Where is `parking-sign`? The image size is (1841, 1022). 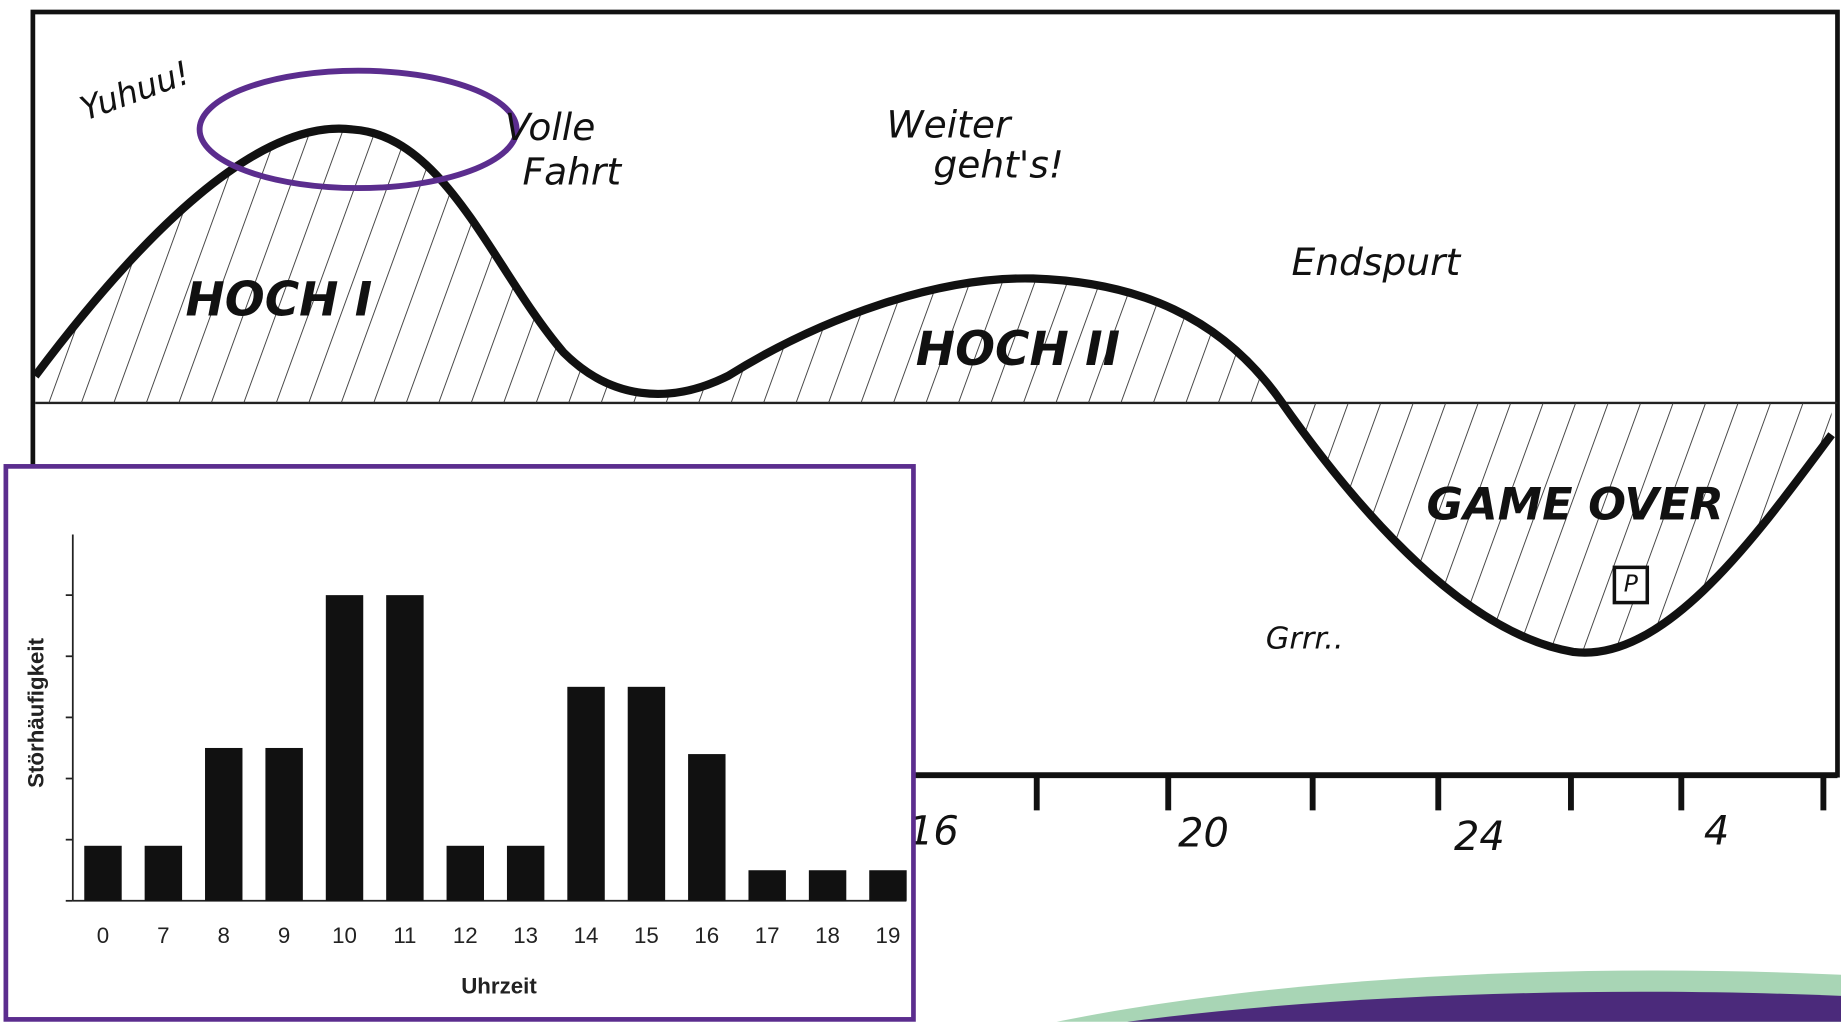 parking-sign is located at coordinates (1631, 585).